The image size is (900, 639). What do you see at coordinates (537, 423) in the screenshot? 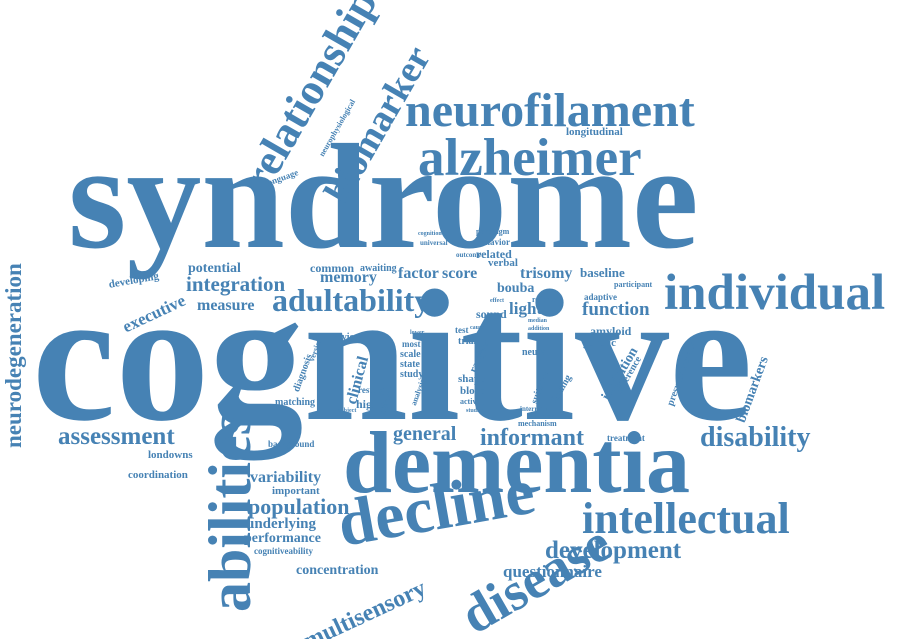
I see `word-mechanism: mechanism` at bounding box center [537, 423].